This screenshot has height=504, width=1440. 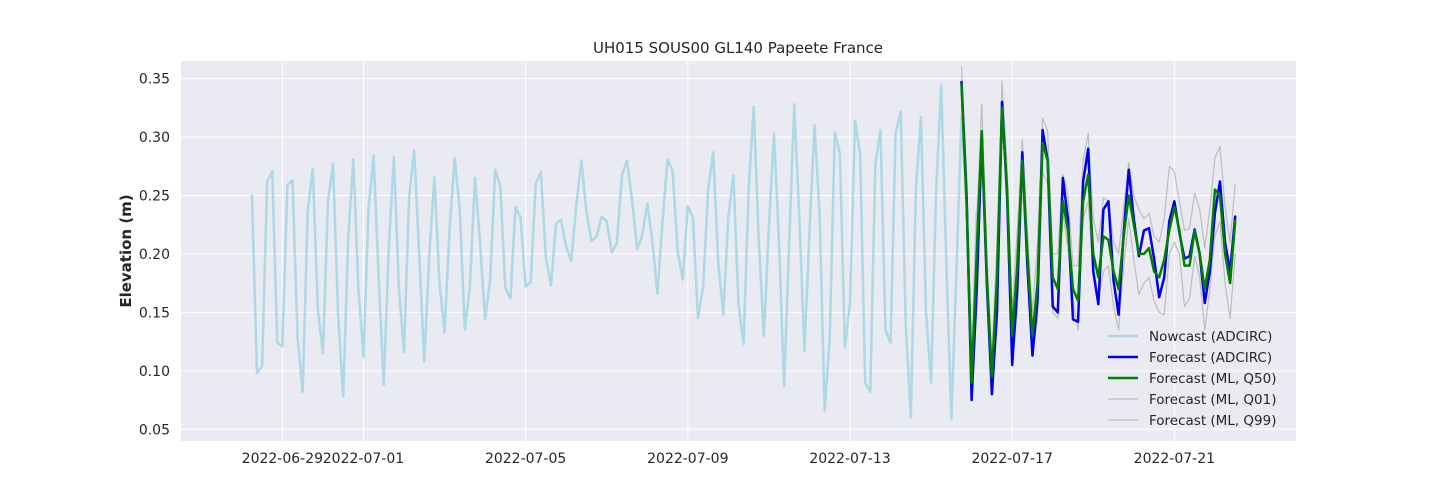 I want to click on x-tick-label: 2022-07-05, so click(x=525, y=459).